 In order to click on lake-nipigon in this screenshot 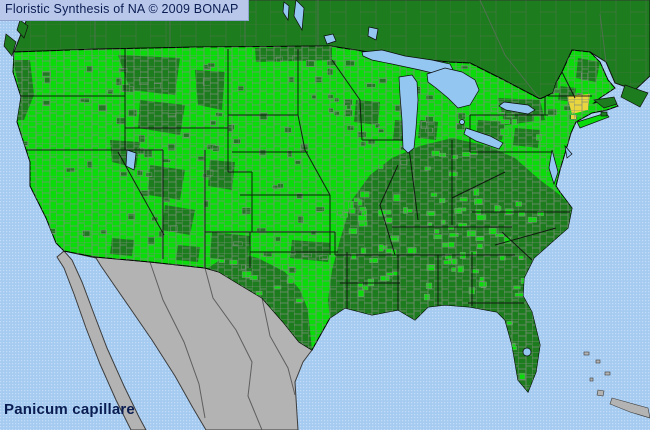, I will do `click(373, 33)`.